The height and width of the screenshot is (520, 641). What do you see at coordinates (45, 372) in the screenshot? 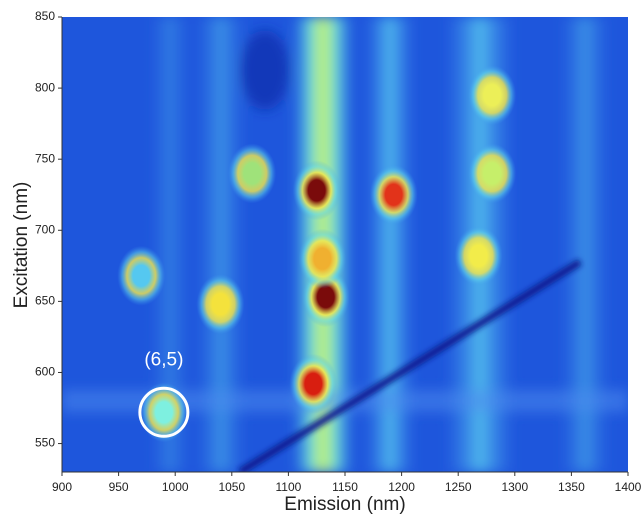
I see `y-tick-label: 600` at bounding box center [45, 372].